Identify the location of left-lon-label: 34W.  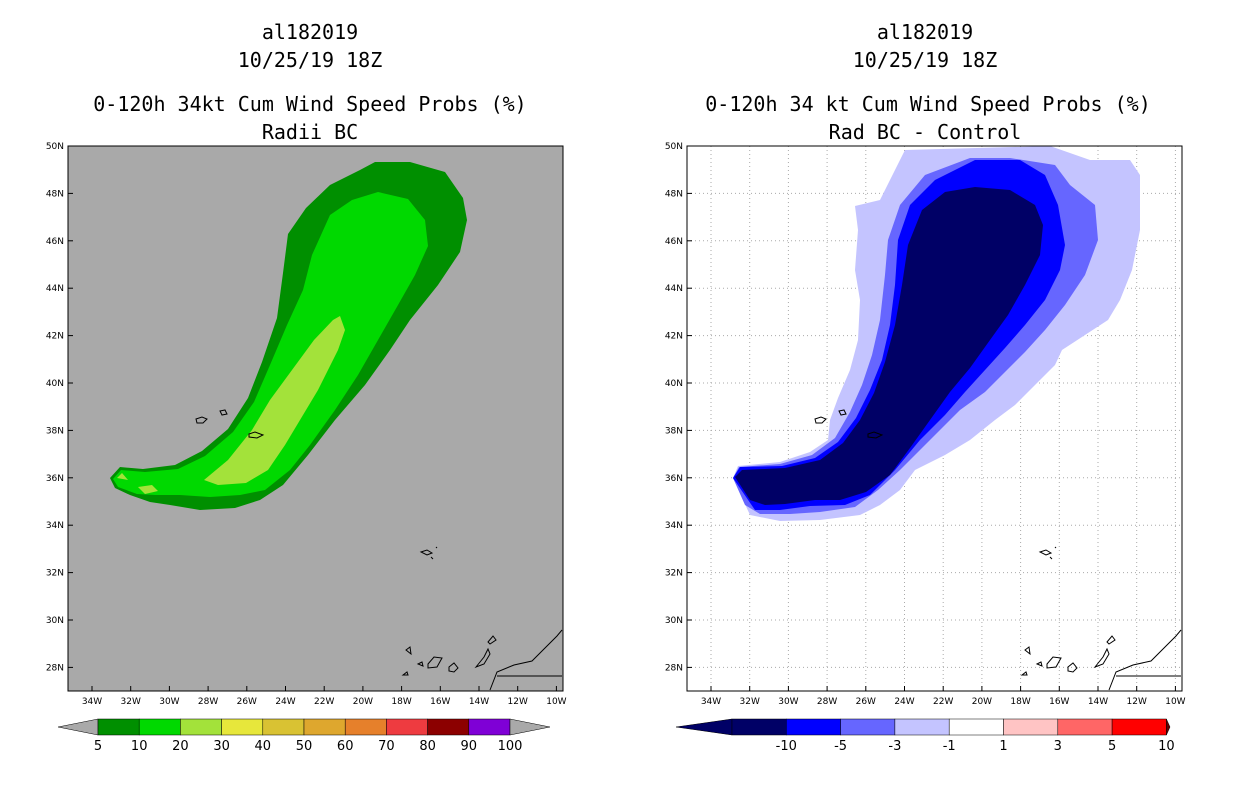
(92, 702).